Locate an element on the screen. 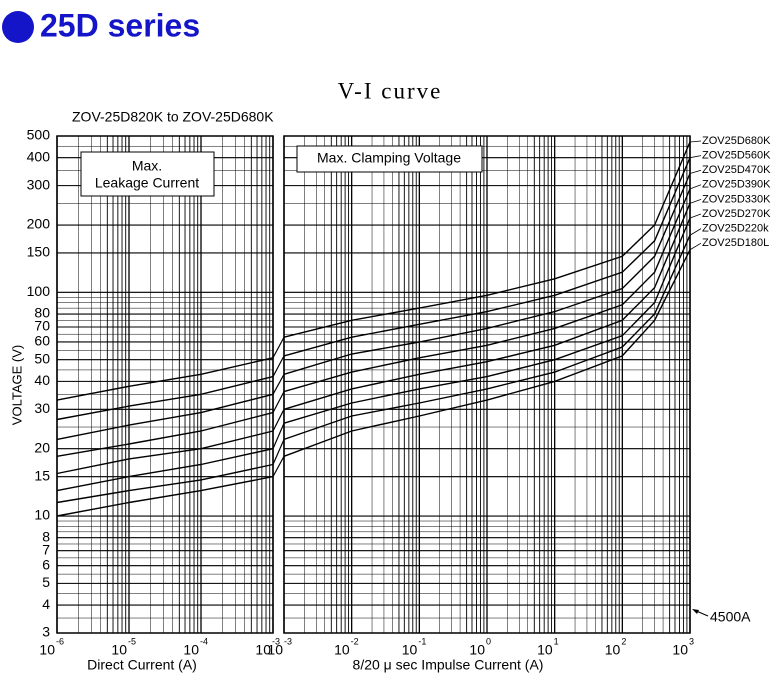 The height and width of the screenshot is (674, 780). x-axis-title: 8/20 μ sec Impulse Current (A) is located at coordinates (448, 665).